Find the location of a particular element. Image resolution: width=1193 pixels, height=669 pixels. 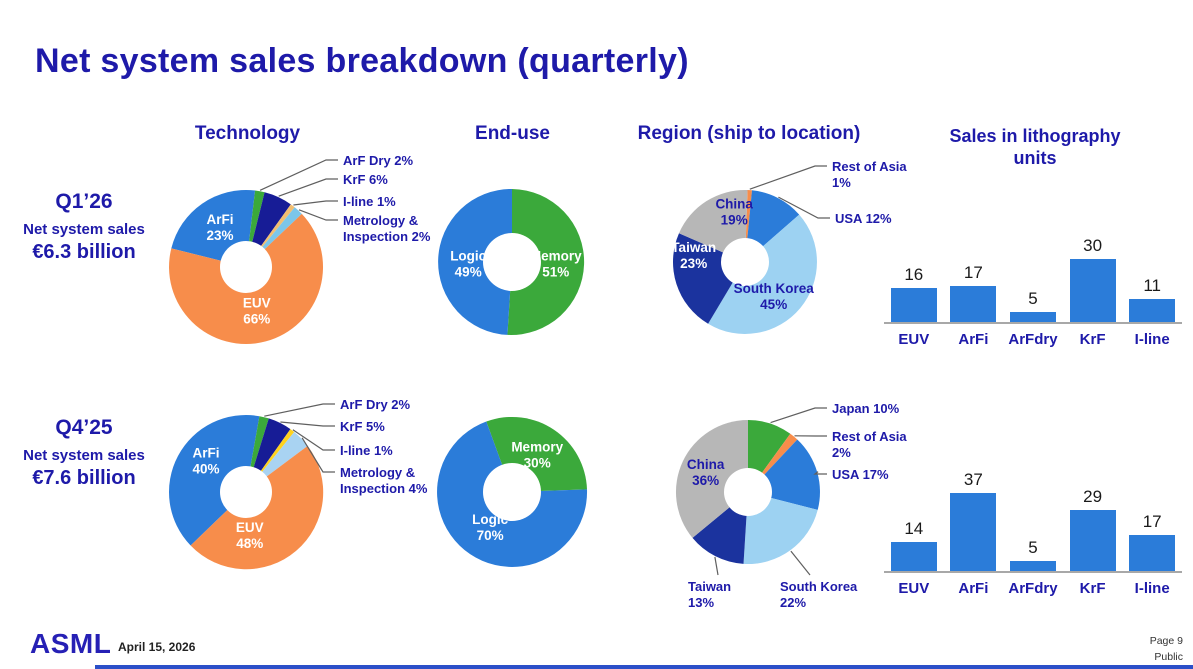

row-label-q1-26: Q1’26 Net system sales €6.3 billion is located at coordinates (84, 227).